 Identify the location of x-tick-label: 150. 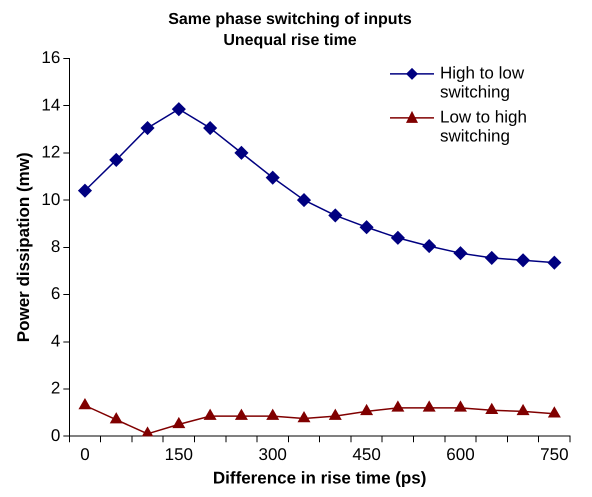
(179, 454).